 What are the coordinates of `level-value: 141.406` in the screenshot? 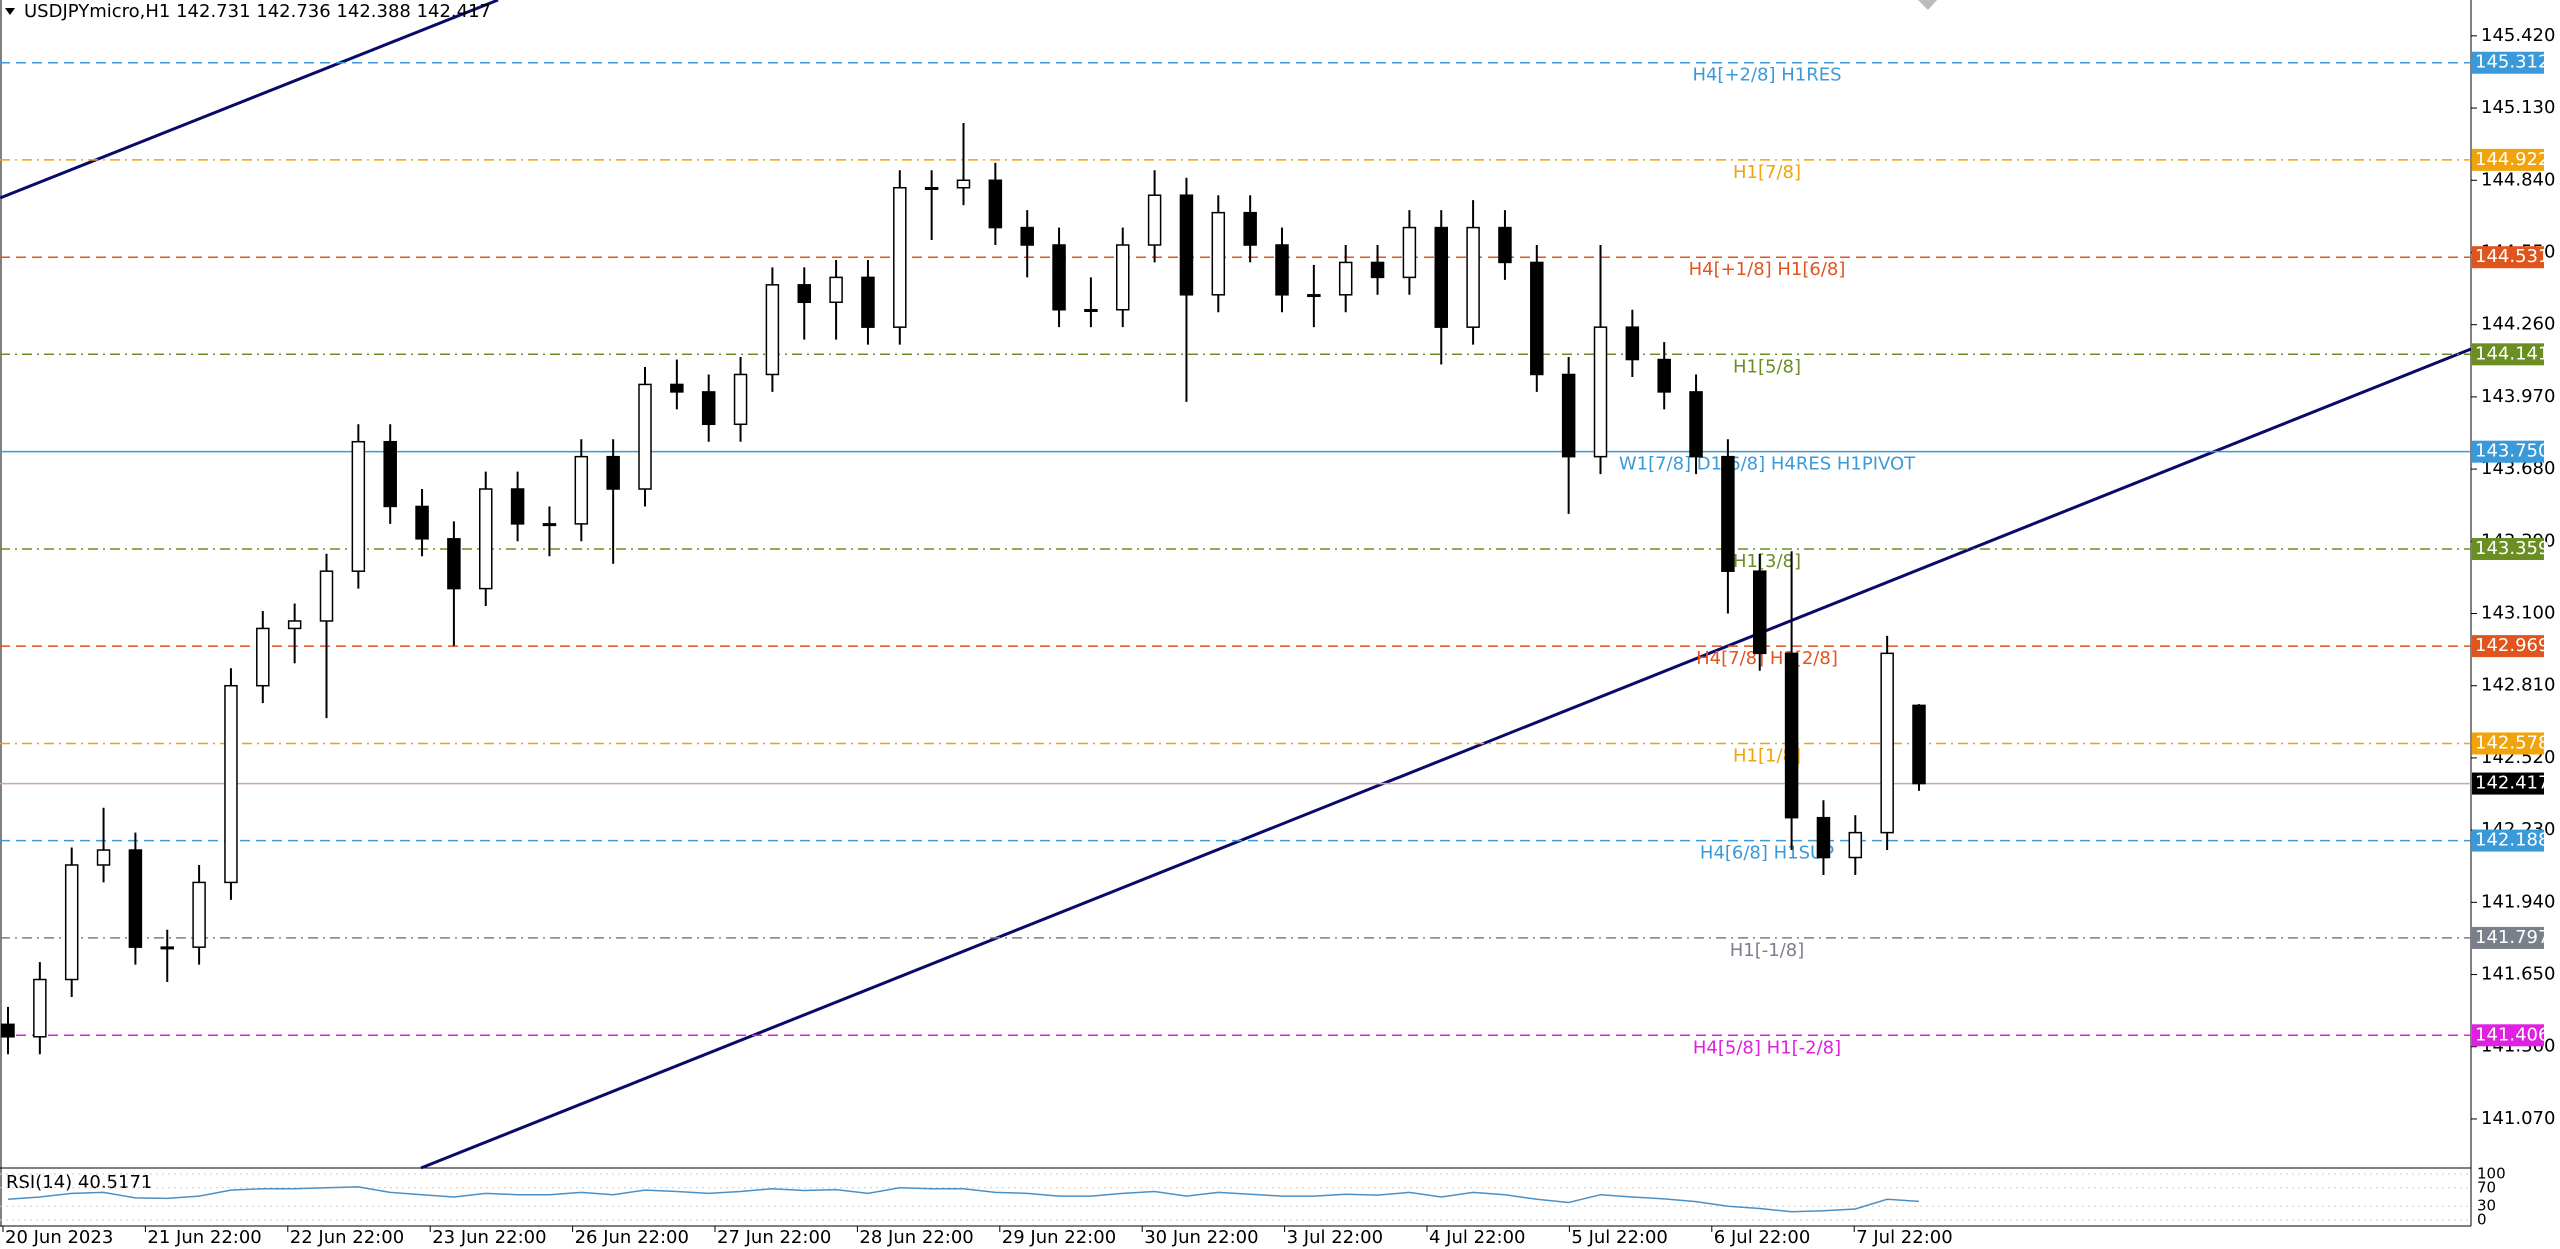 It's located at (2512, 1034).